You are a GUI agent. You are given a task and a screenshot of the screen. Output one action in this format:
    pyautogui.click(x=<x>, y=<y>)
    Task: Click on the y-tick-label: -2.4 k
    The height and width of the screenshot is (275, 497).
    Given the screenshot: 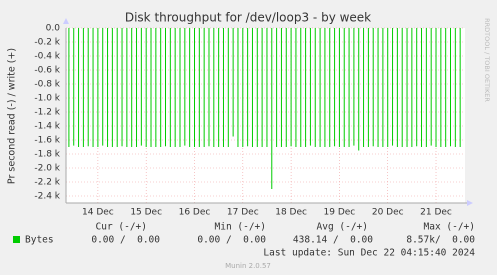 What is the action you would take?
    pyautogui.click(x=47, y=197)
    